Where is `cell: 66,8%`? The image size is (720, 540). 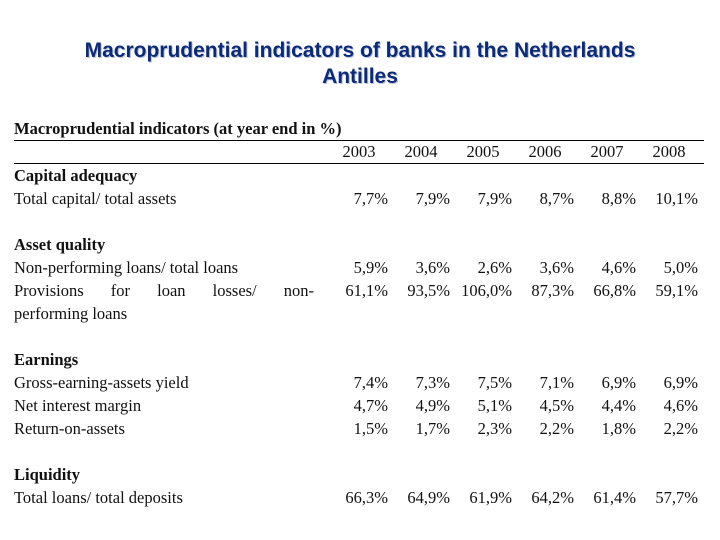
cell: 66,8% is located at coordinates (614, 290).